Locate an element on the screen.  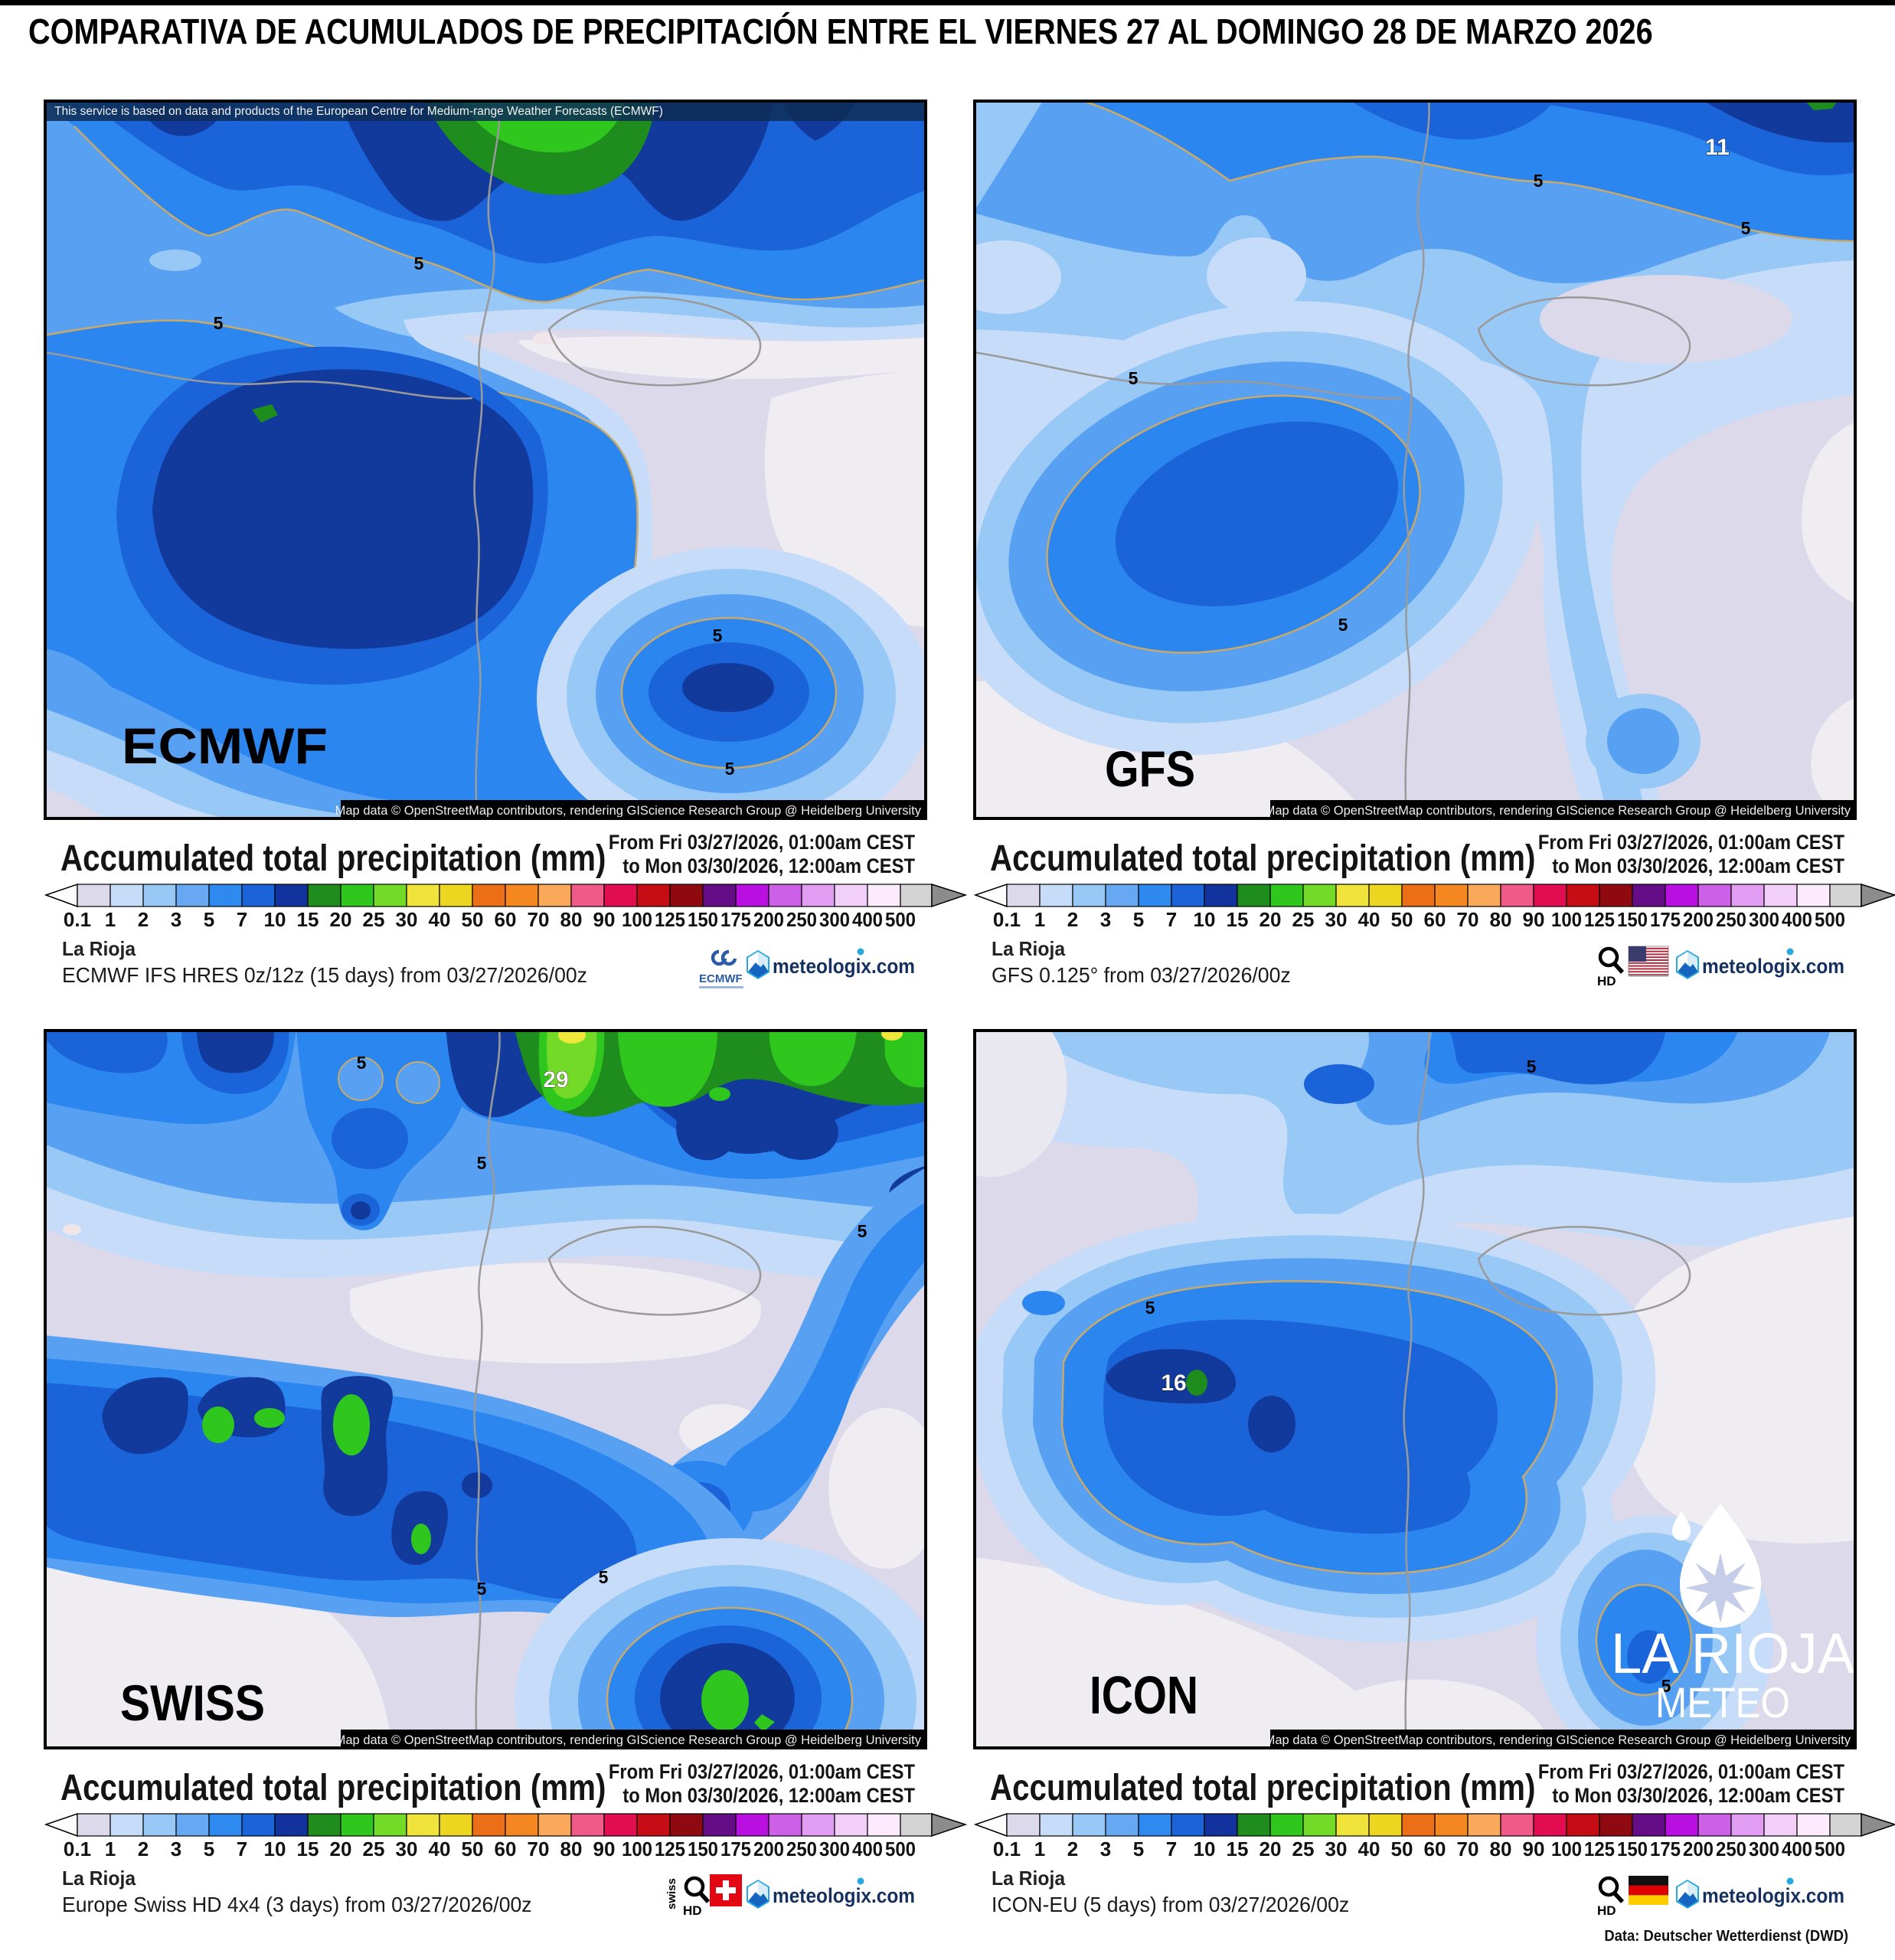
svg-text: GFS is located at coordinates (1150, 768).